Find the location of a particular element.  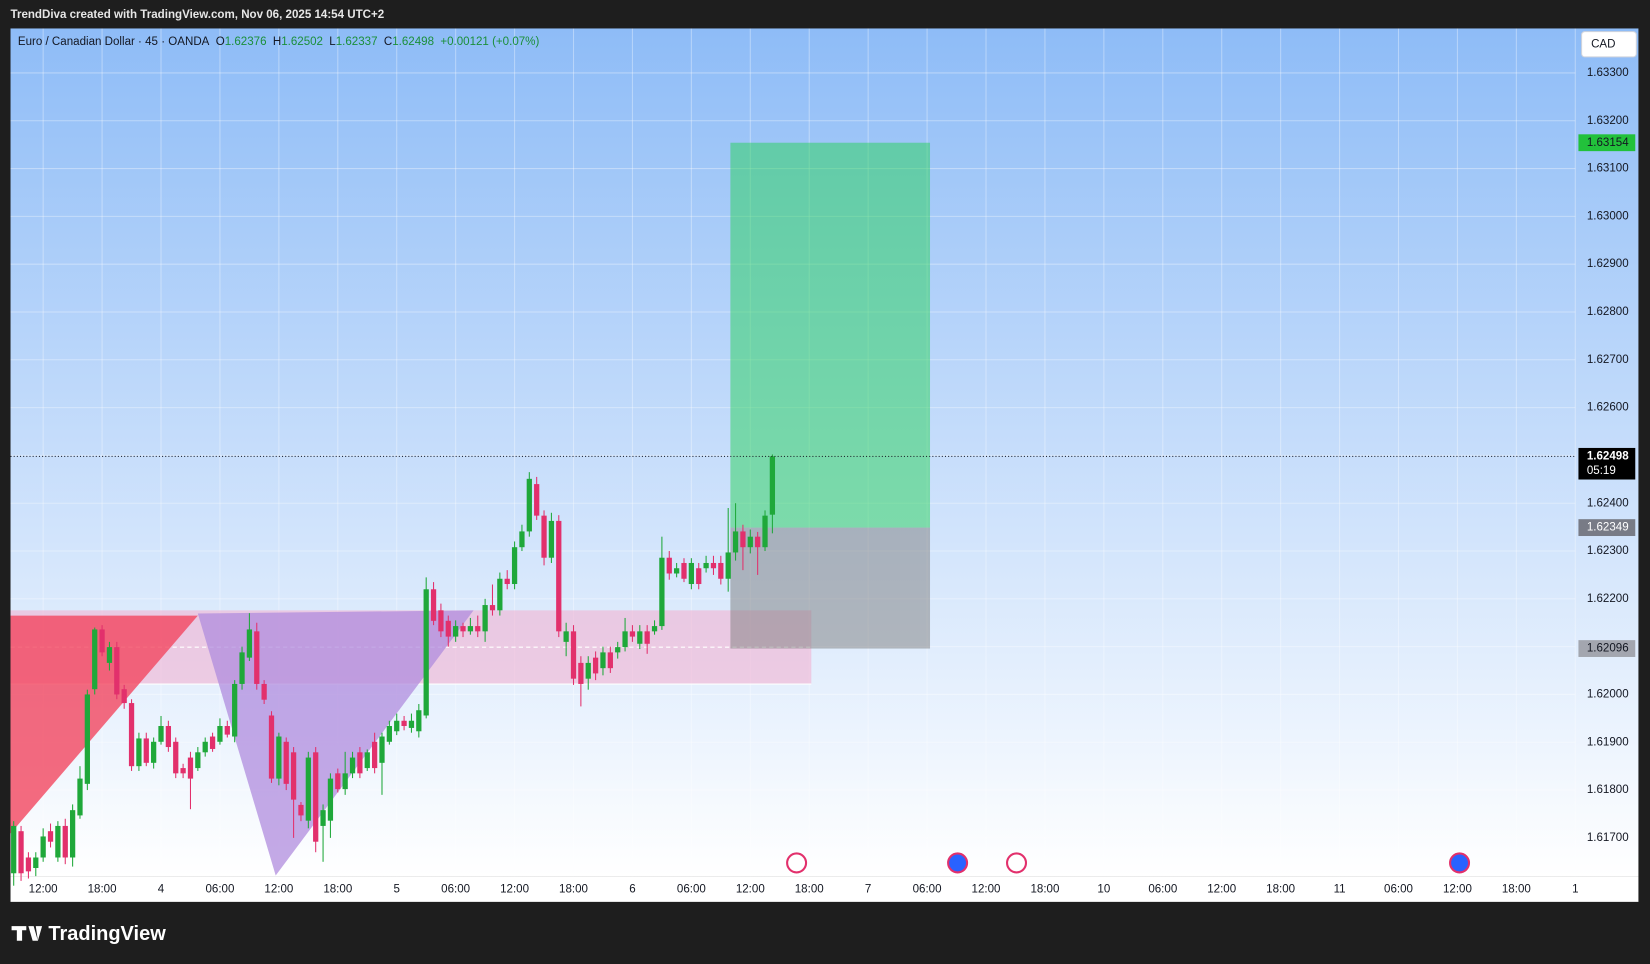

target-badge is located at coordinates (1607, 143).